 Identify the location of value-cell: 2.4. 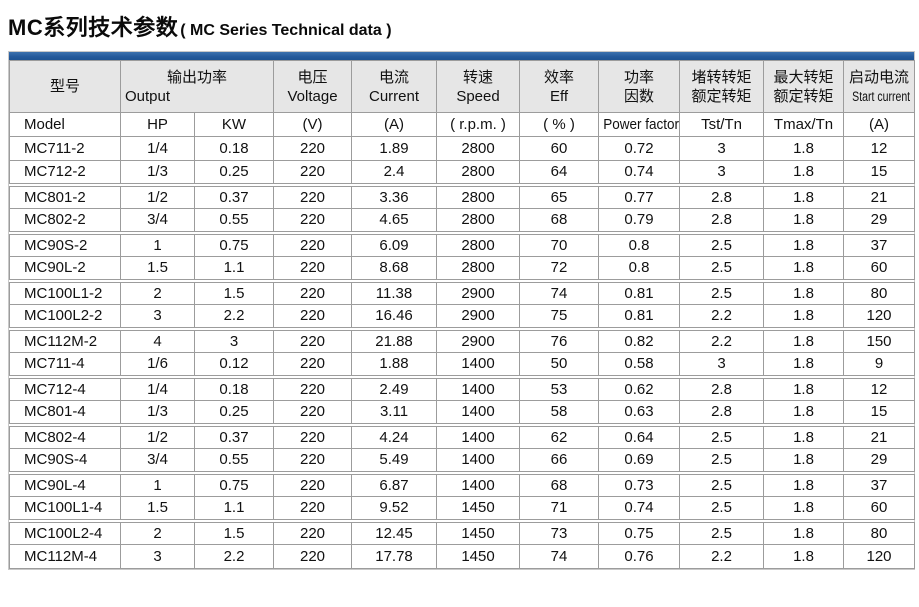
(394, 172).